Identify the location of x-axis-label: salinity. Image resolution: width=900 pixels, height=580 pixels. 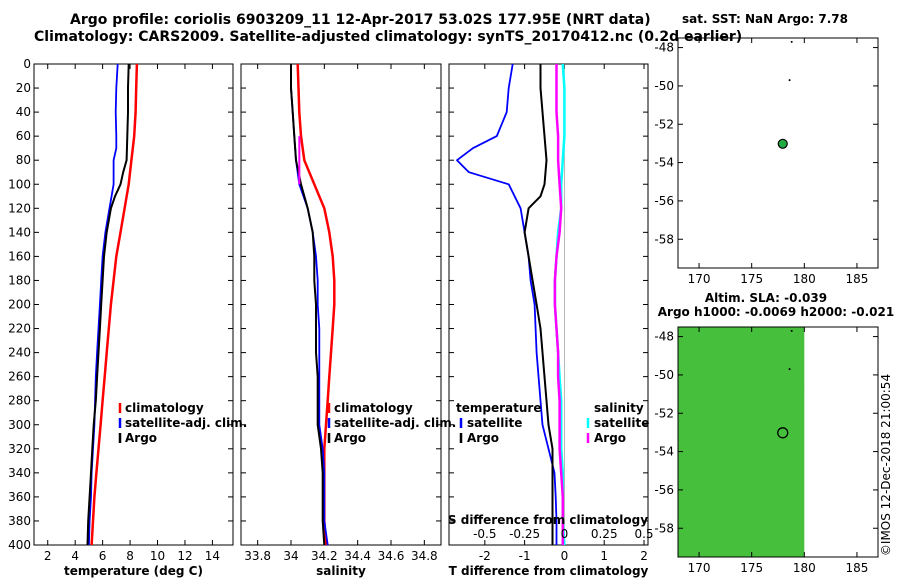
(341, 571).